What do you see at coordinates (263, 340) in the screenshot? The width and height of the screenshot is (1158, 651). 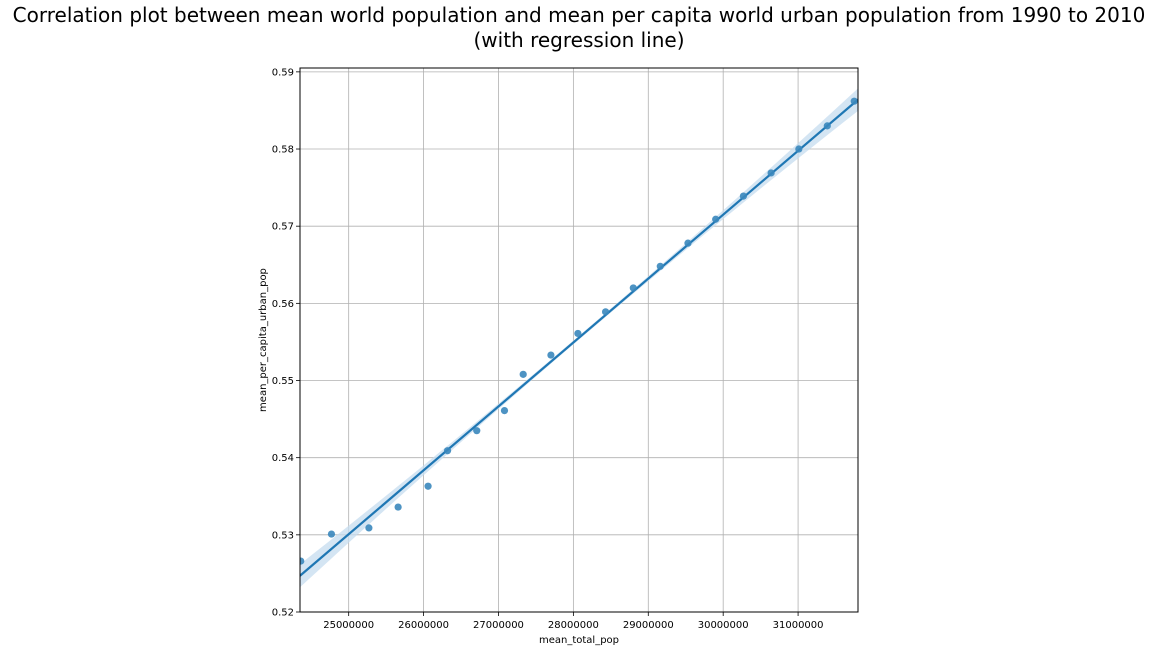 I see `y-axis-label: mean_per_capita_urban_pop` at bounding box center [263, 340].